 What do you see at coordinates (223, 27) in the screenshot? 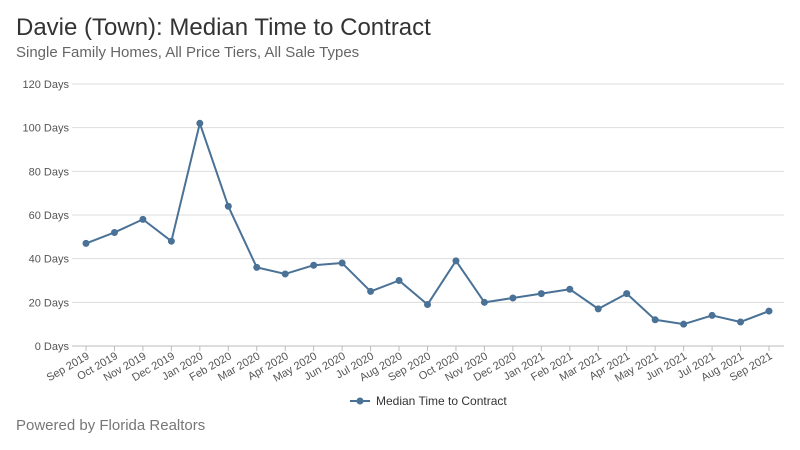
I see `chart-title: Davie (Town): Median Time to Contract` at bounding box center [223, 27].